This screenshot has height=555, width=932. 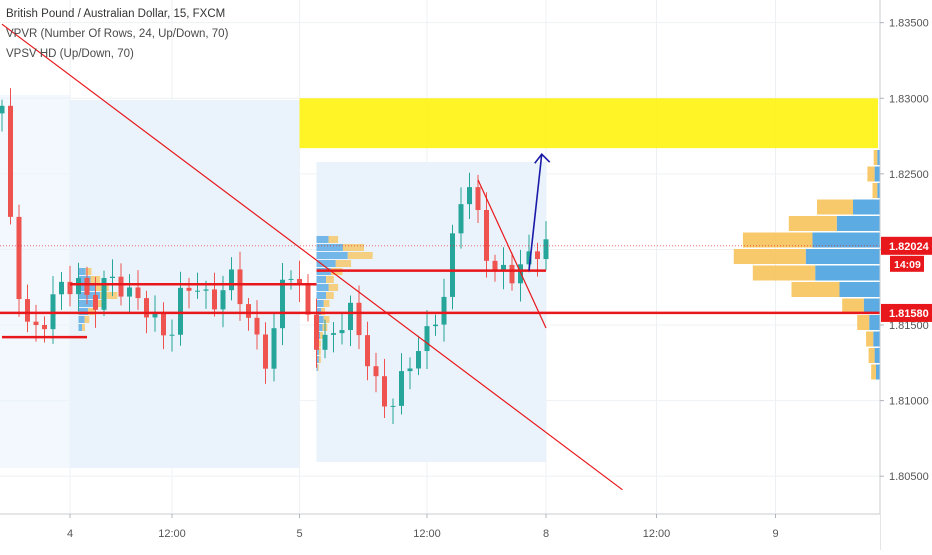 I want to click on price-axis-bg, so click(x=906, y=275).